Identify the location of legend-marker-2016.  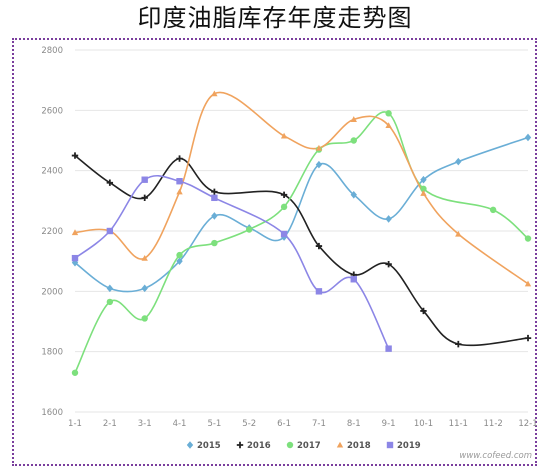
(240, 445).